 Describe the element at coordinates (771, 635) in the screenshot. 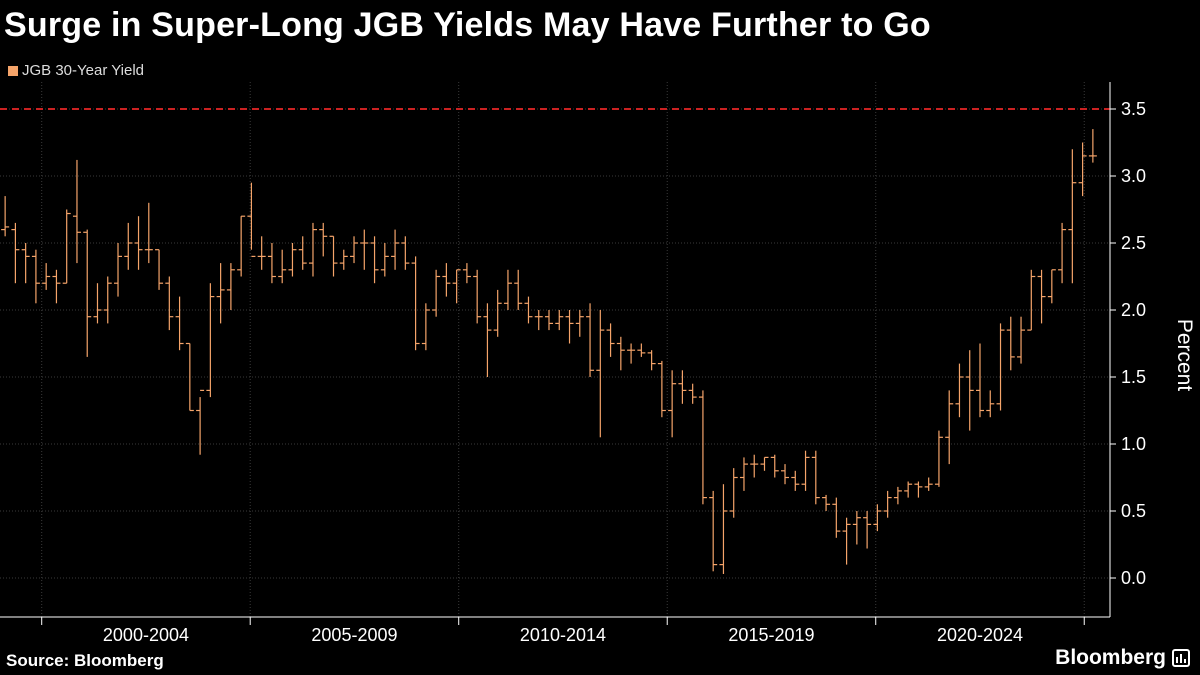

I see `x-category-label: 2015-2019` at that location.